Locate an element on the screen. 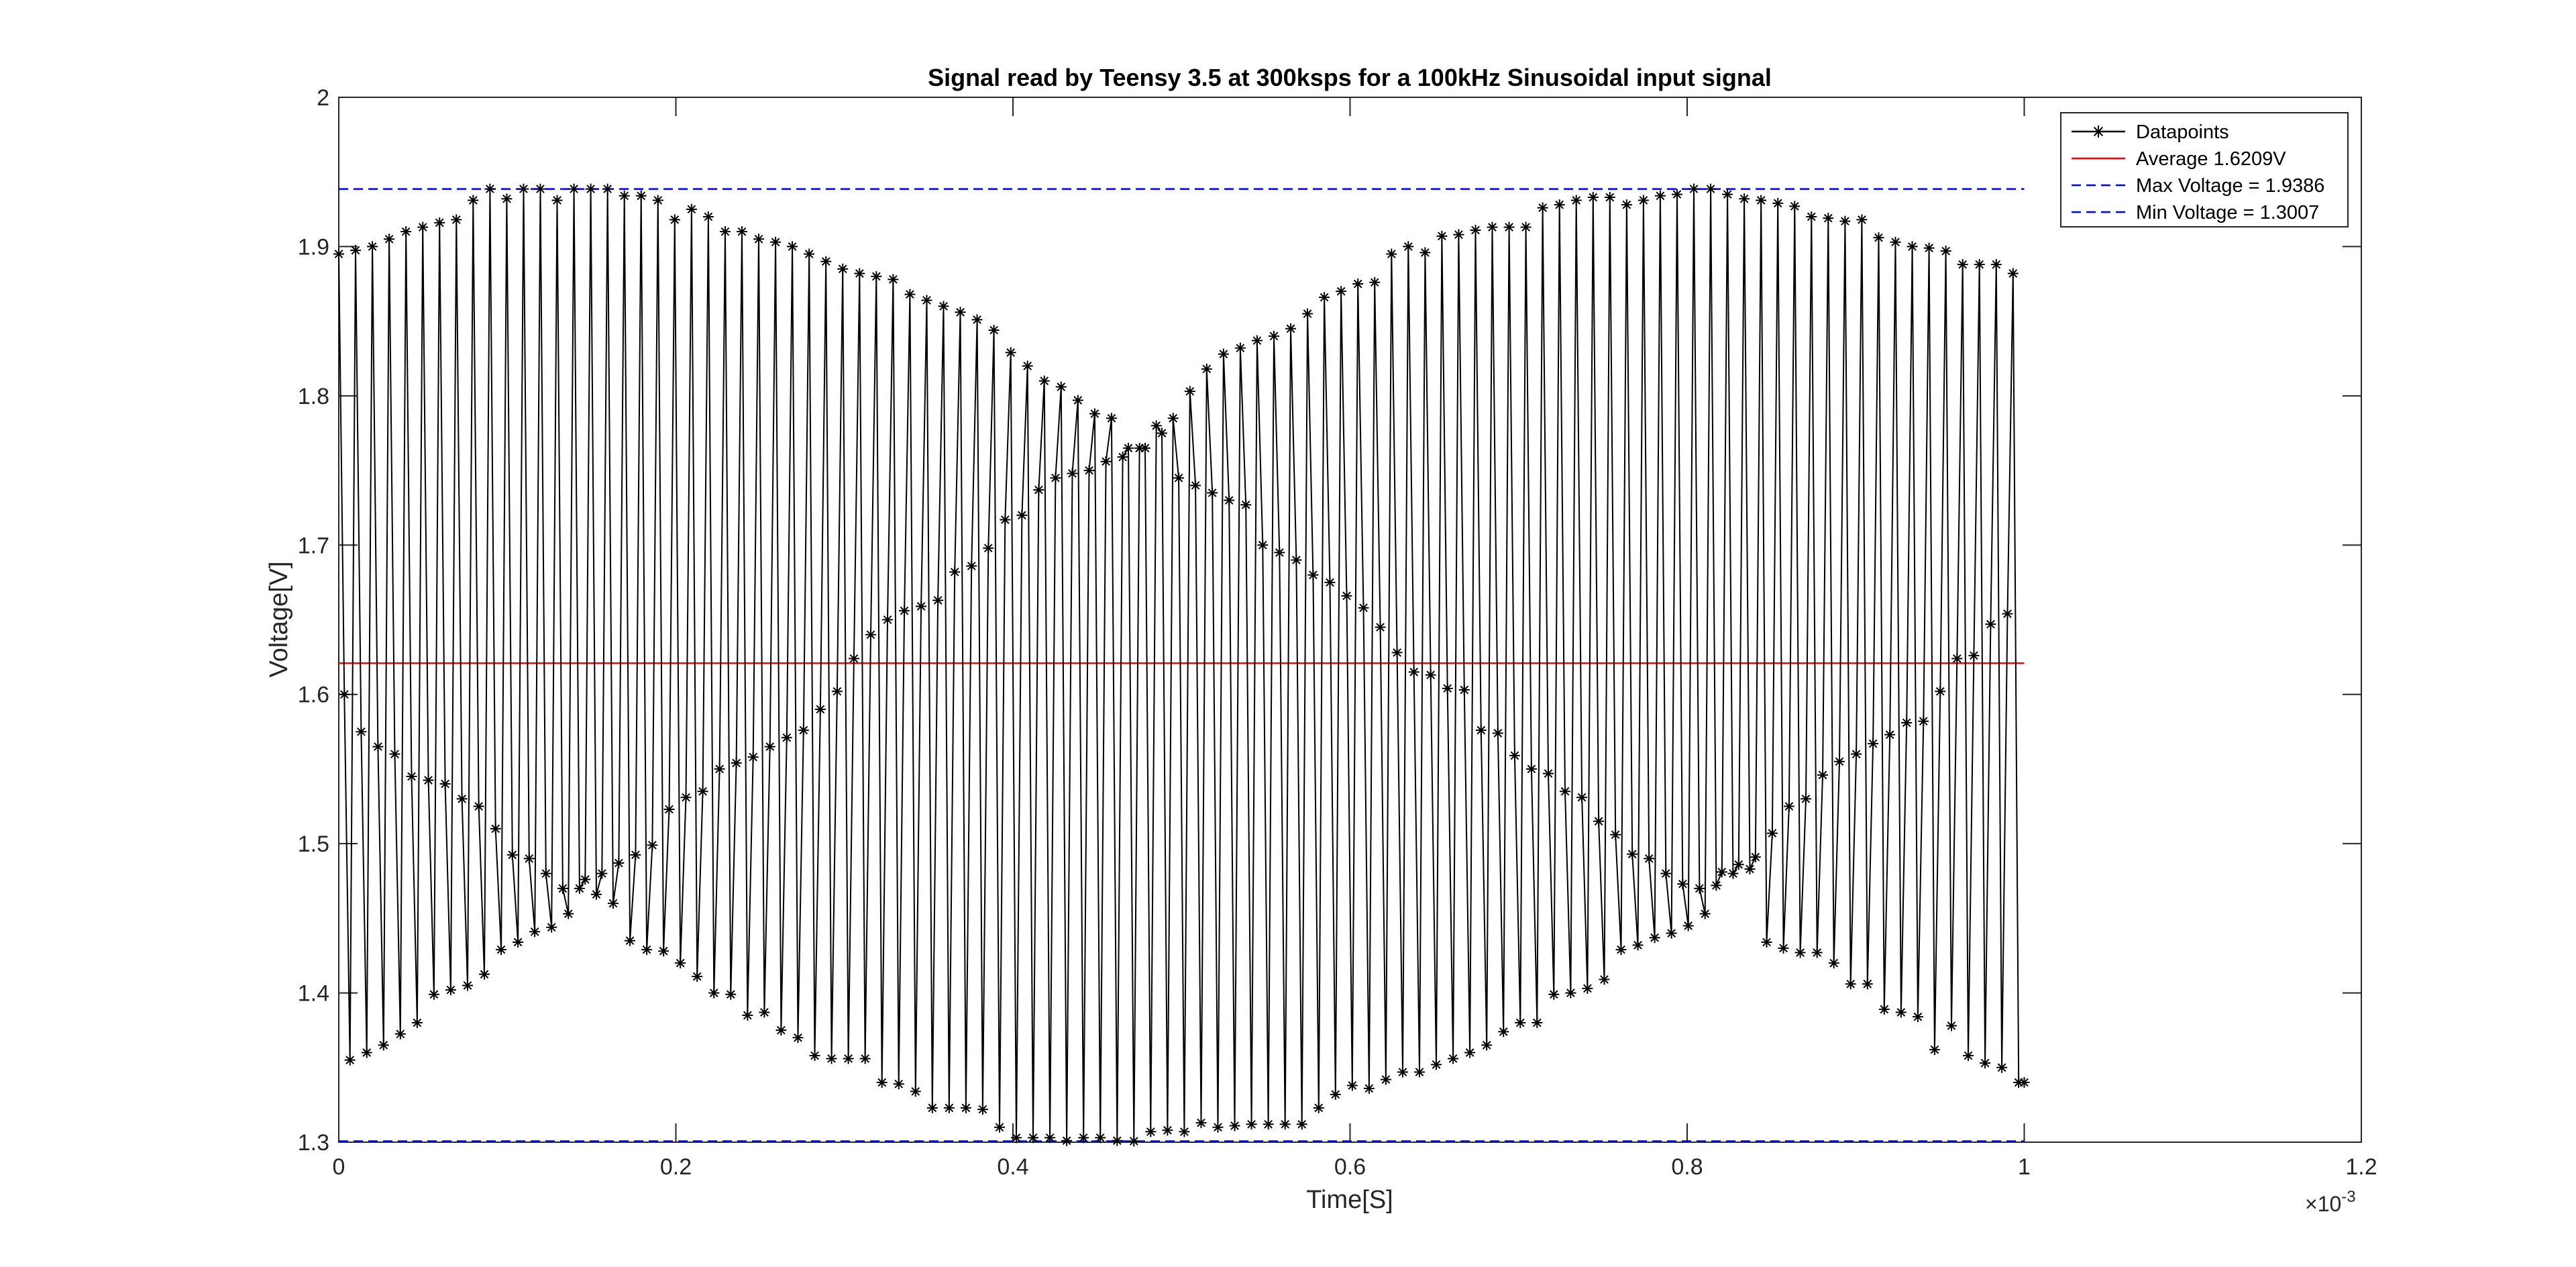 The width and height of the screenshot is (2576, 1267). legend-marker is located at coordinates (2098, 131).